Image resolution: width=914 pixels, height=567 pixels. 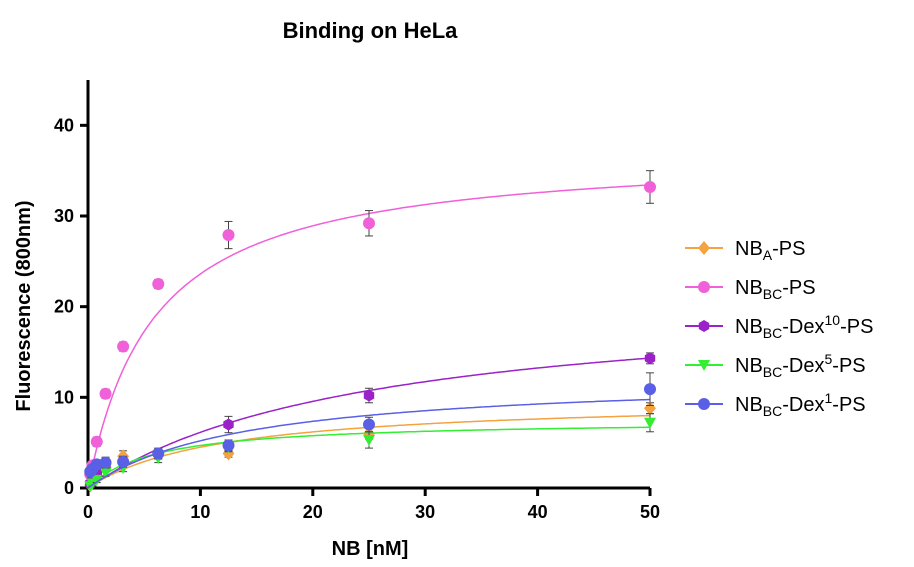 I want to click on legend-entry: NBBC-Dex1-PS, so click(x=775, y=404).